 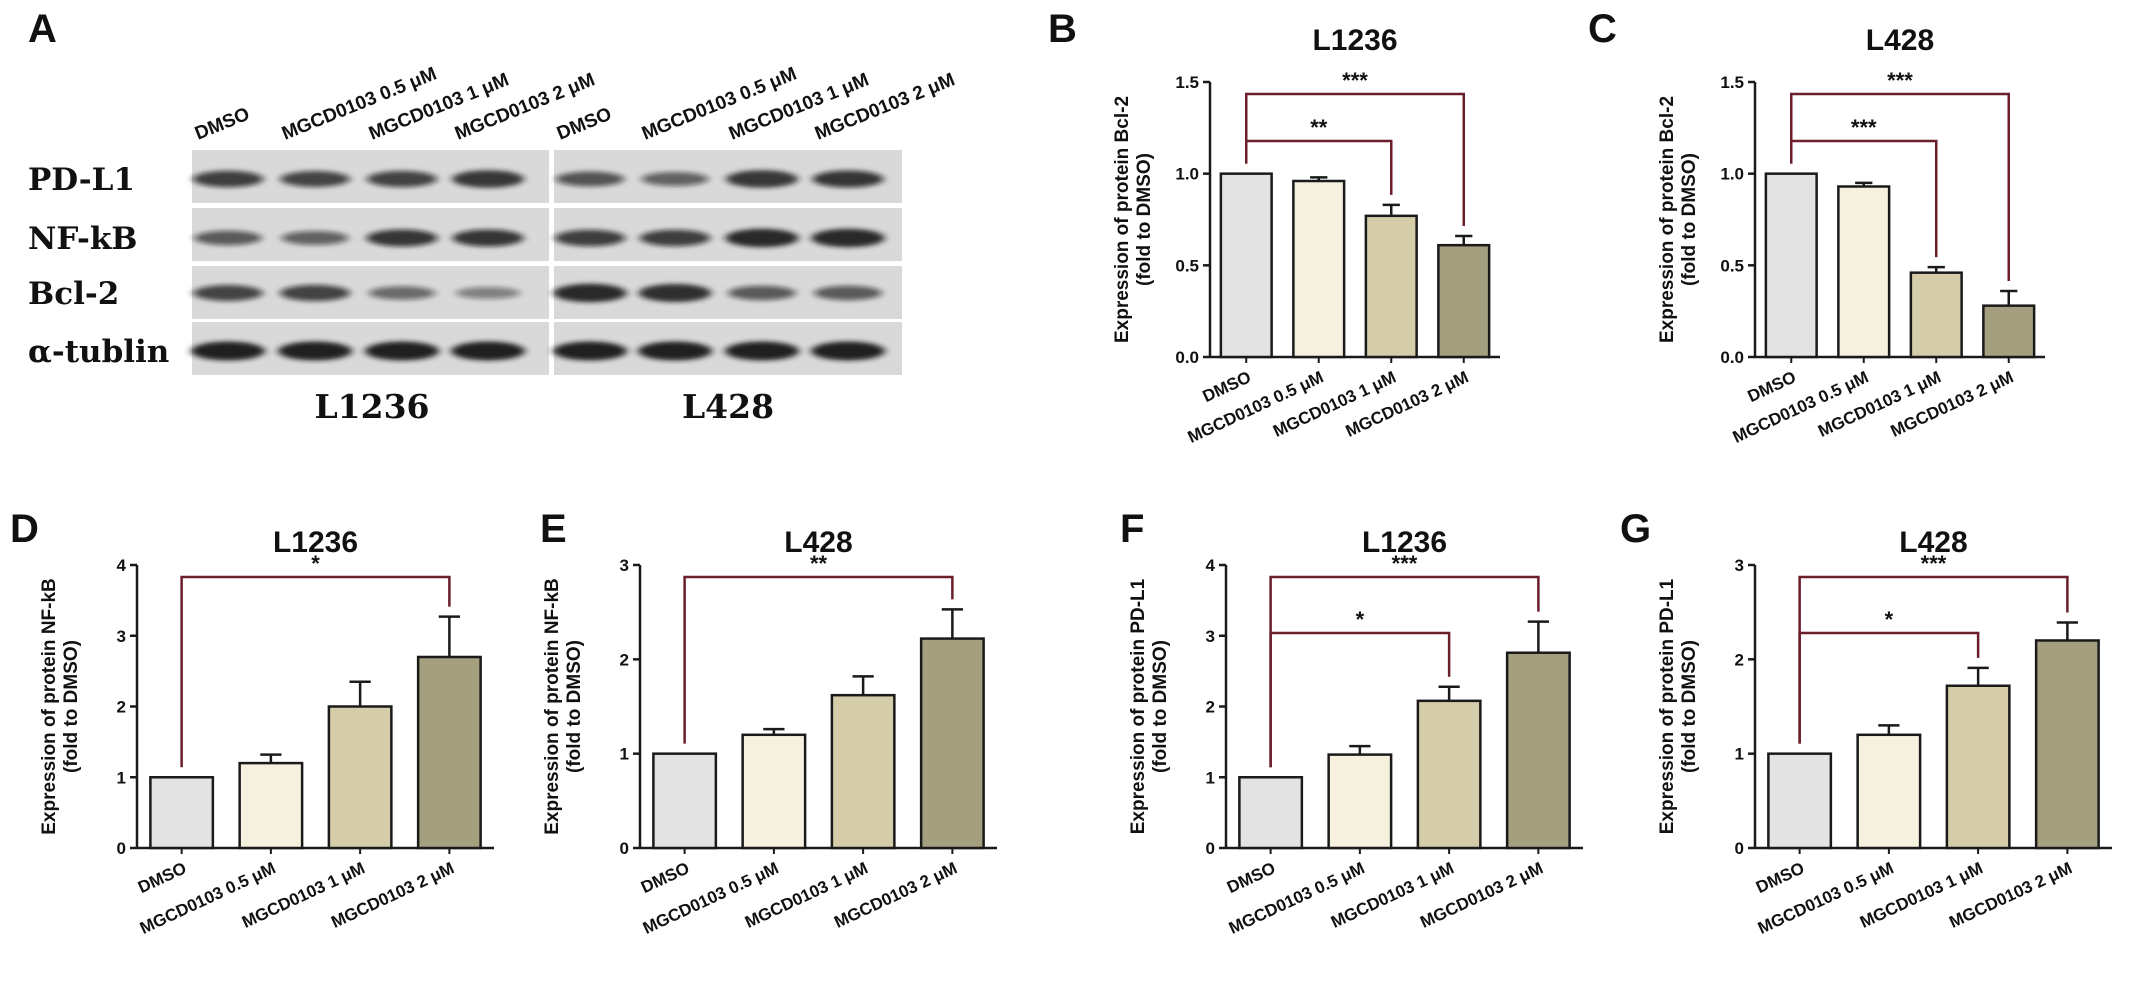 What do you see at coordinates (584, 124) in the screenshot?
I see `blot-lane-label: DMSO` at bounding box center [584, 124].